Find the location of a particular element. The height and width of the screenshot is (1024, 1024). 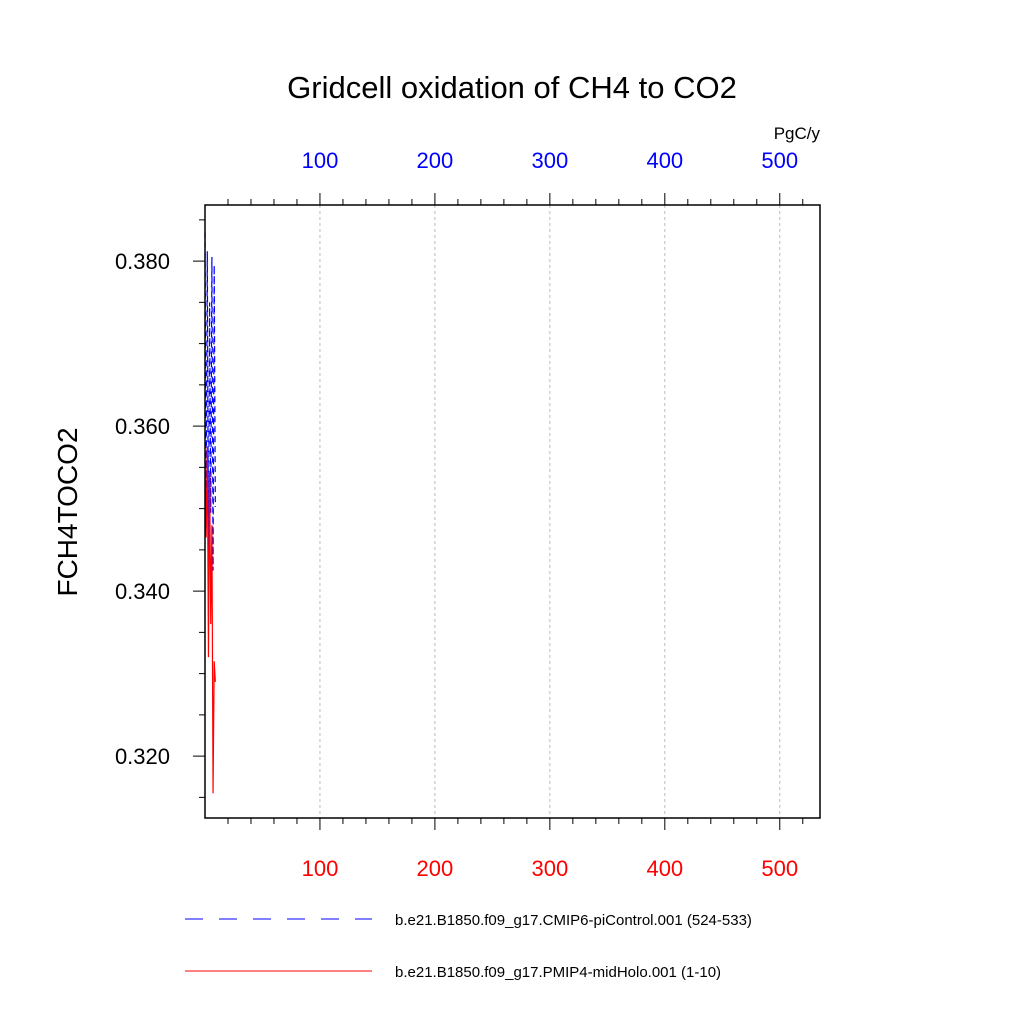

y-axis-label: FCH4TOCO2 is located at coordinates (67, 511).